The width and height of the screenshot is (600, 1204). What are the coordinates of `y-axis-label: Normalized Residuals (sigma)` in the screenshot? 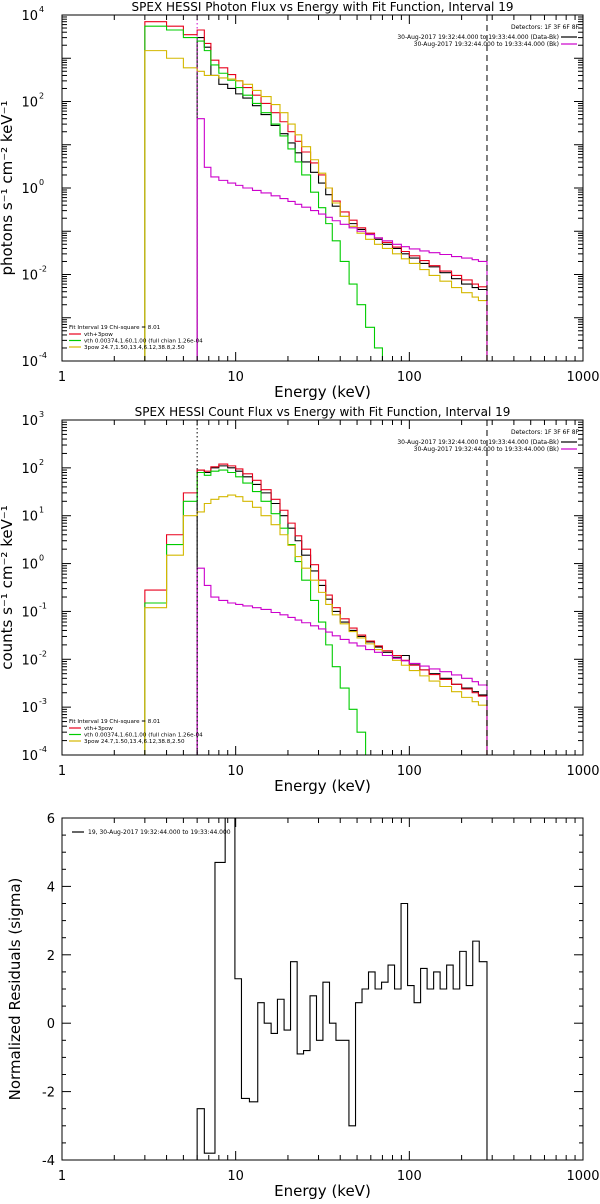 It's located at (15, 989).